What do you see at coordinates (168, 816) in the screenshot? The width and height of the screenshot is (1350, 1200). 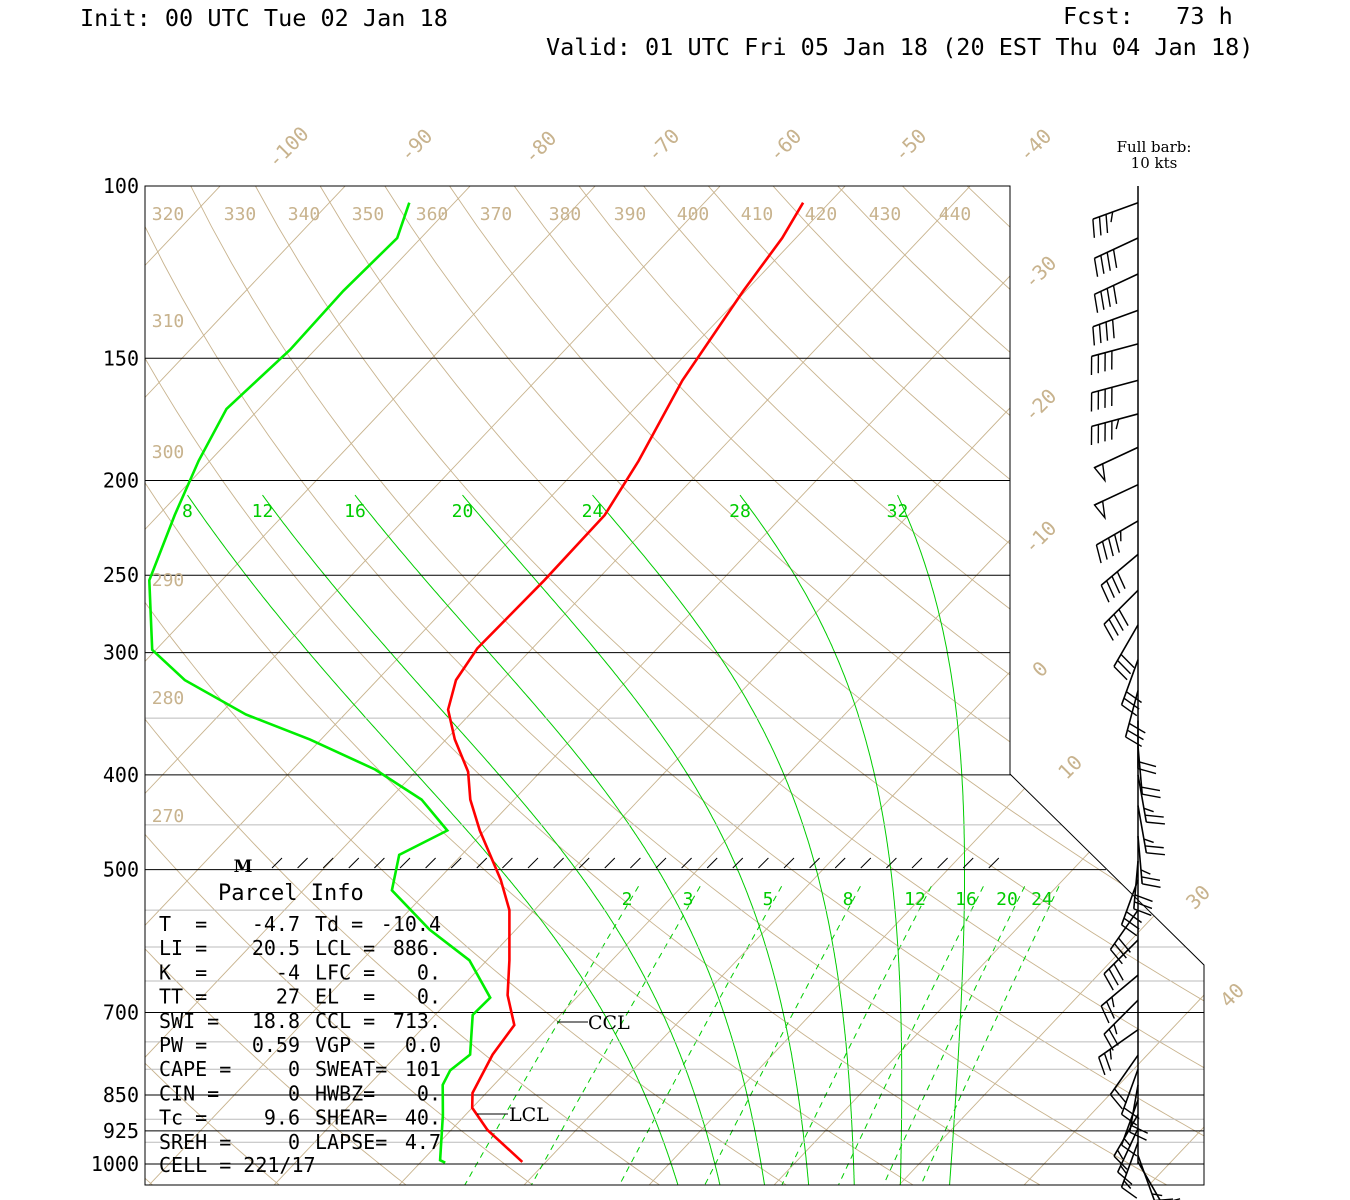 I see `theta-label: 270` at bounding box center [168, 816].